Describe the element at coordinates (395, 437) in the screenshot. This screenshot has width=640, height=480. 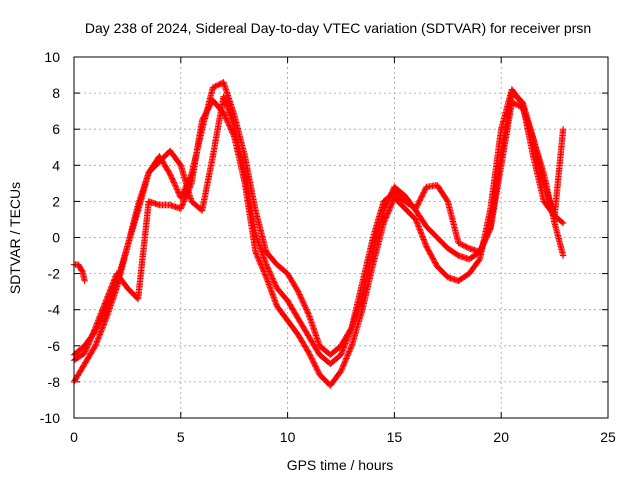
I see `x-tick-label: 15` at that location.